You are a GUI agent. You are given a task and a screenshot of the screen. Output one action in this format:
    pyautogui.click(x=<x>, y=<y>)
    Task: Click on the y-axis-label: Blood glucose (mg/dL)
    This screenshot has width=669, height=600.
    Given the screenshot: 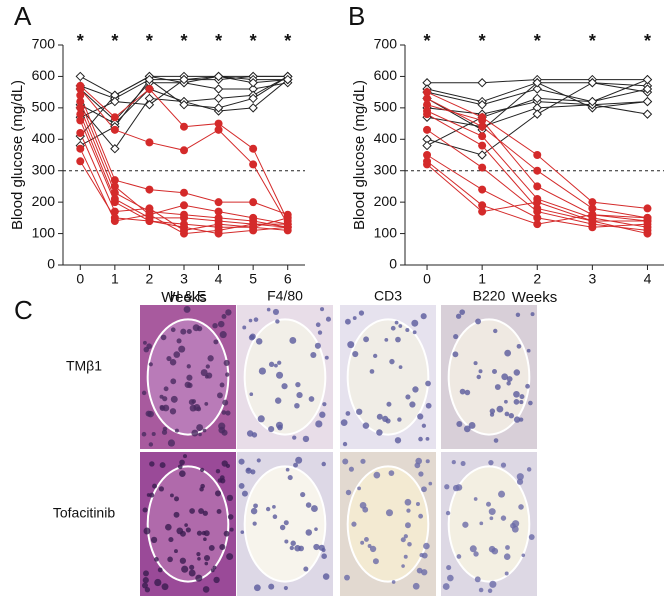 What is the action you would take?
    pyautogui.click(x=17, y=155)
    